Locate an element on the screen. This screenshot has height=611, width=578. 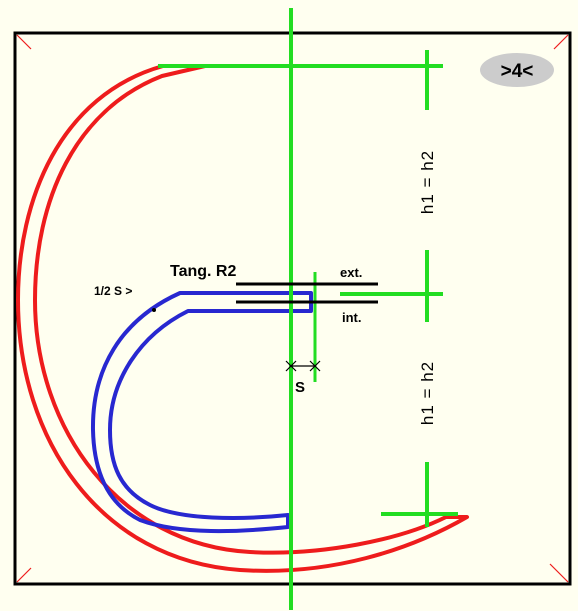
half-s-label: 1/2 S > is located at coordinates (113, 291).